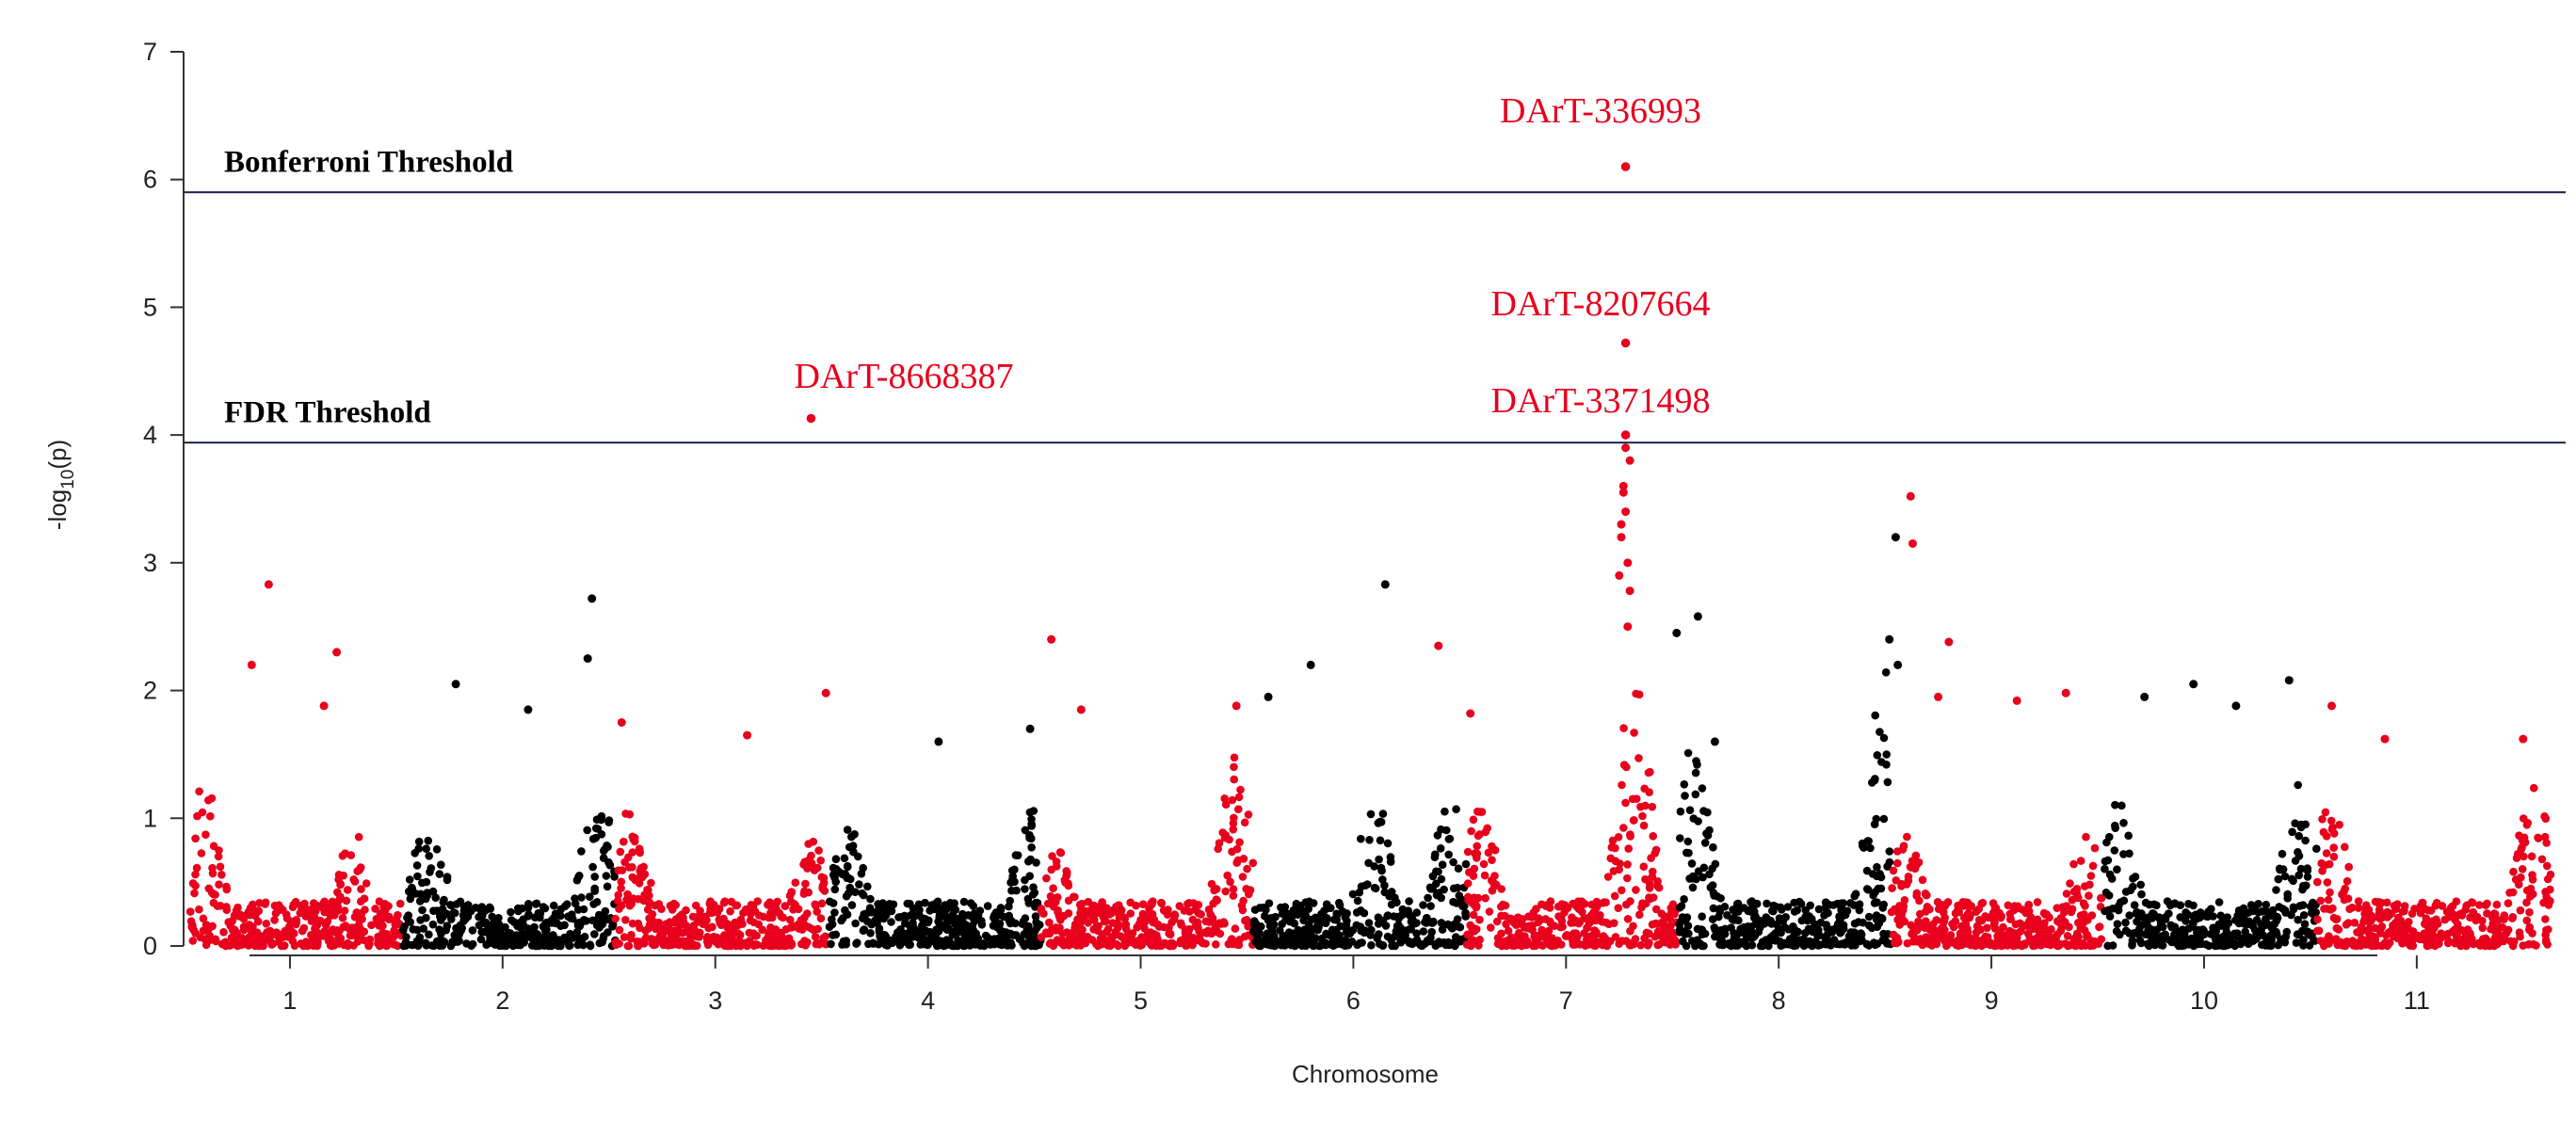  I want to click on x-axis-title: Chromosome, so click(1365, 1074).